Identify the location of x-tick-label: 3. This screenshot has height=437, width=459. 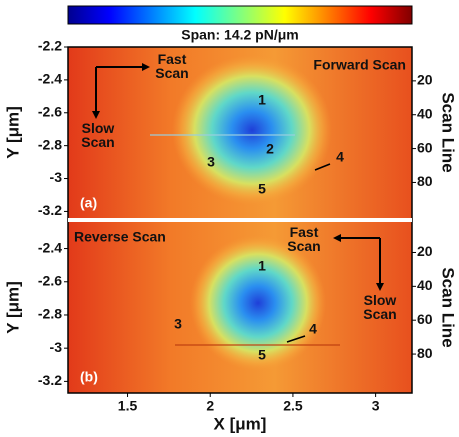
(376, 406).